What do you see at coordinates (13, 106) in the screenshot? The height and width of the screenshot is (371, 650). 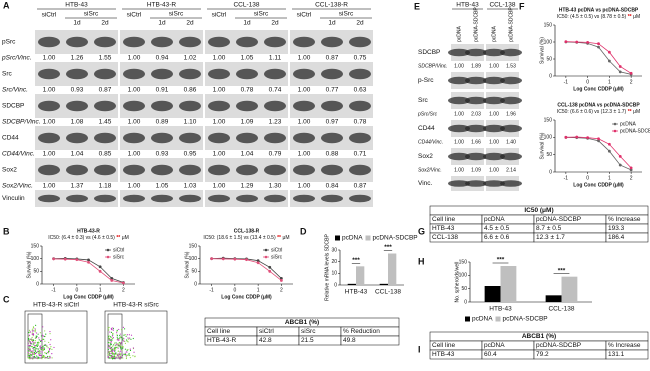 I see `protein-label: SDCBP` at bounding box center [13, 106].